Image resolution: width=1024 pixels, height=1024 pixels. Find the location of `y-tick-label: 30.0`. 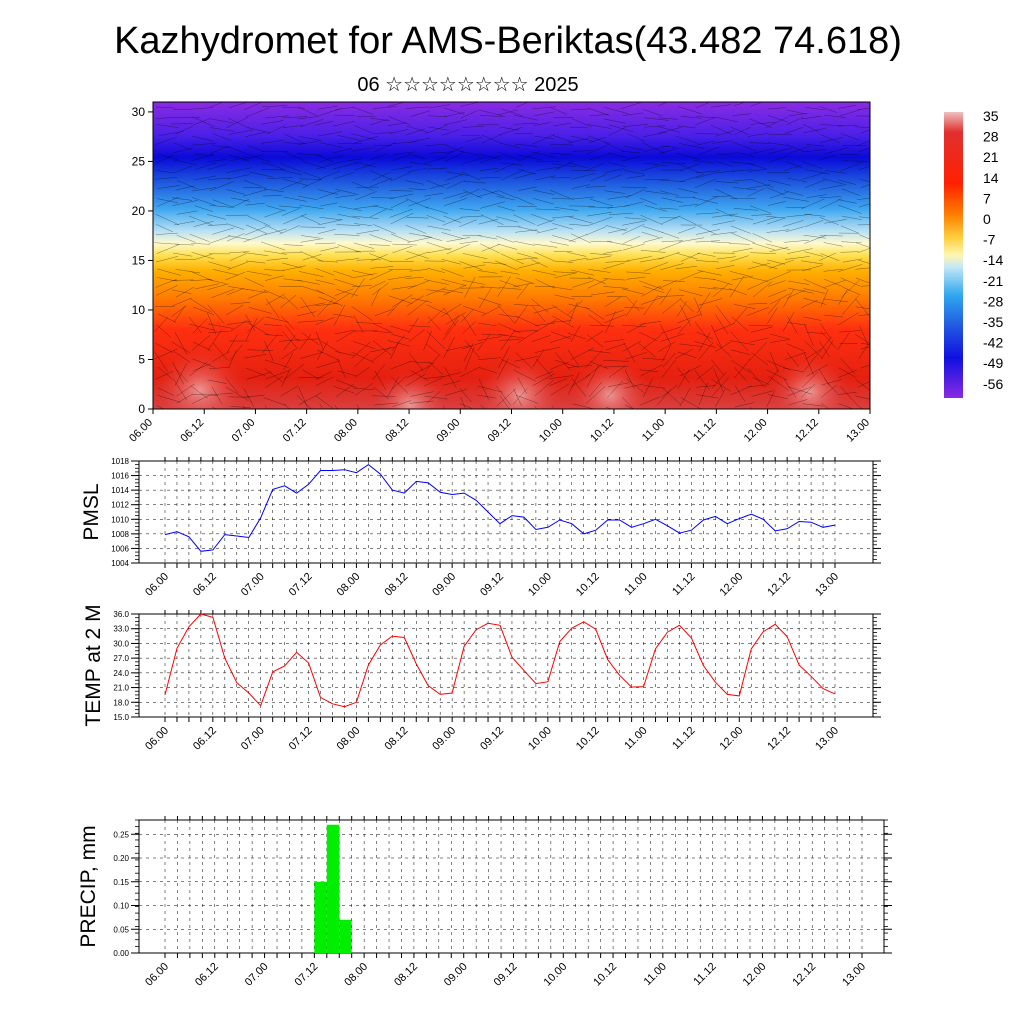

y-tick-label: 30.0 is located at coordinates (121, 643).